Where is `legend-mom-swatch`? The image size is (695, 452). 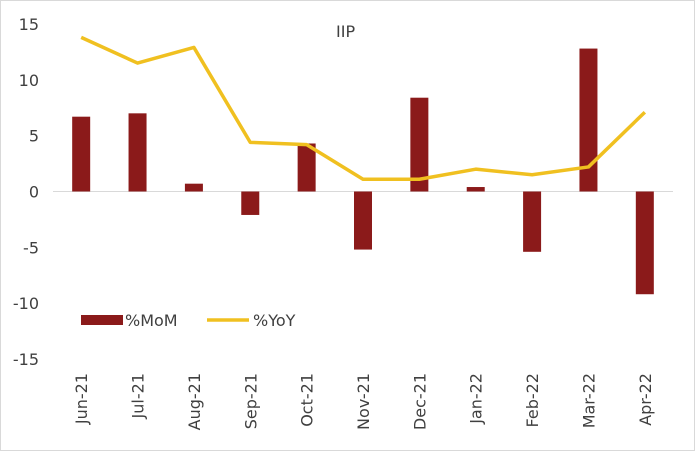 legend-mom-swatch is located at coordinates (102, 320).